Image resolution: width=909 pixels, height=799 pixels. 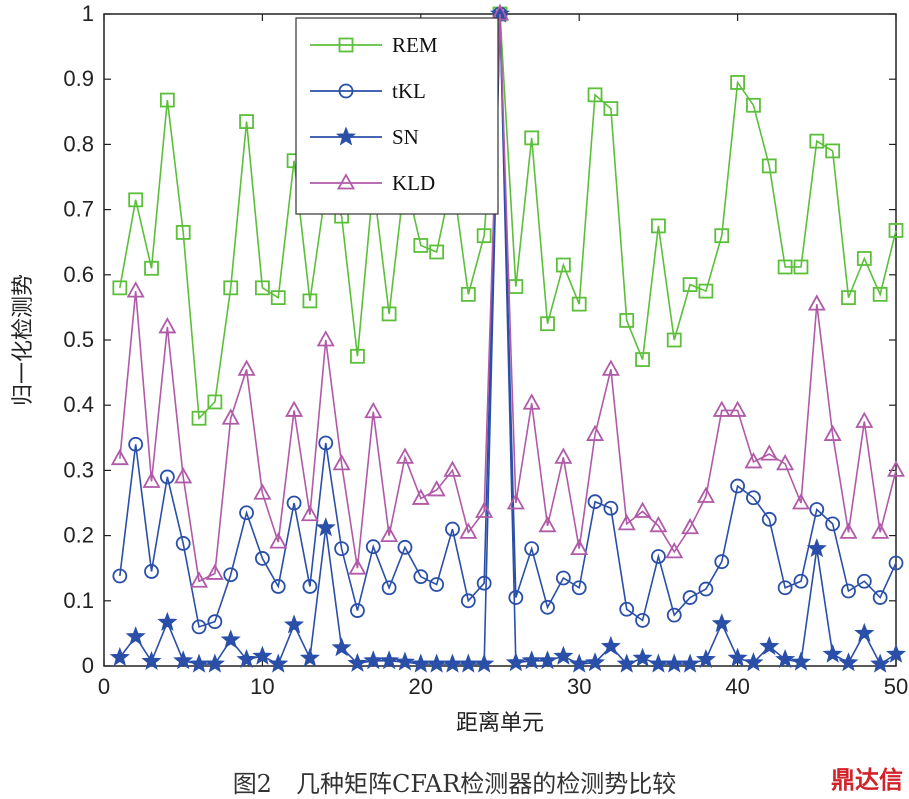 What do you see at coordinates (78, 404) in the screenshot?
I see `y-tick-label: 0.4` at bounding box center [78, 404].